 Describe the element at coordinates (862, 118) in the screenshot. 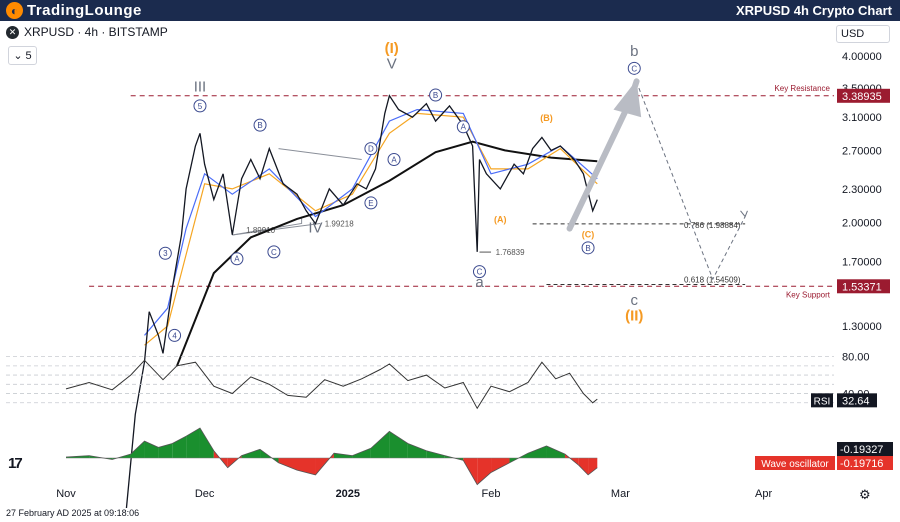

I see `price-tick-label: 3.10000` at that location.